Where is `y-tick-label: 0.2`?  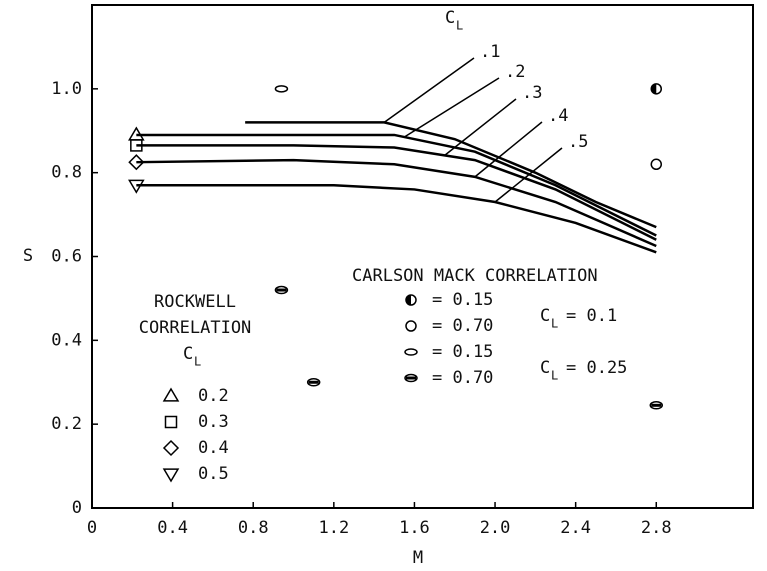
y-tick-label: 0.2 is located at coordinates (66, 424).